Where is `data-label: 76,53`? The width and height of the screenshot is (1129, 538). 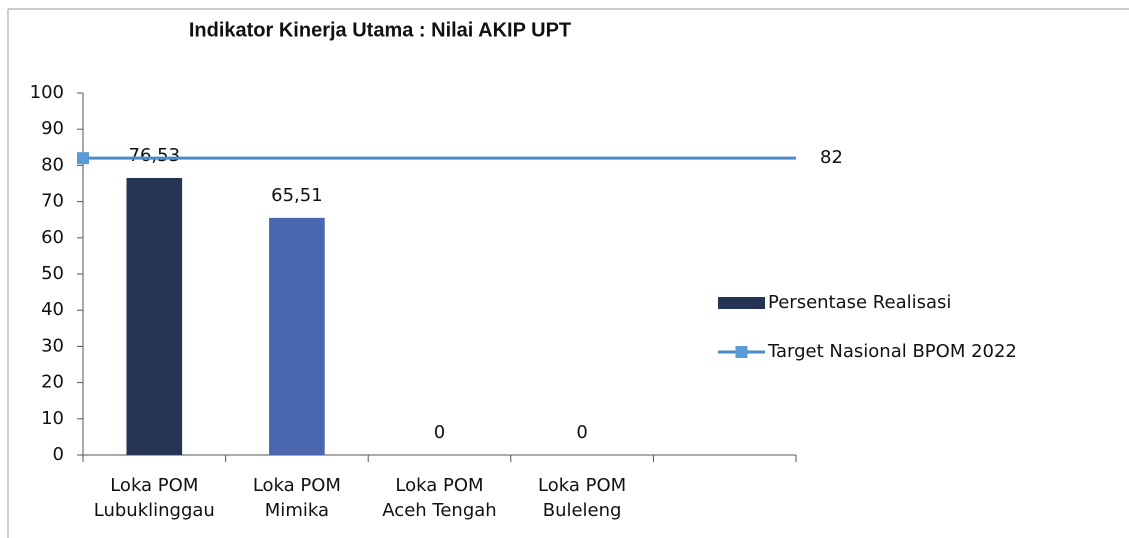
data-label: 76,53 is located at coordinates (155, 155).